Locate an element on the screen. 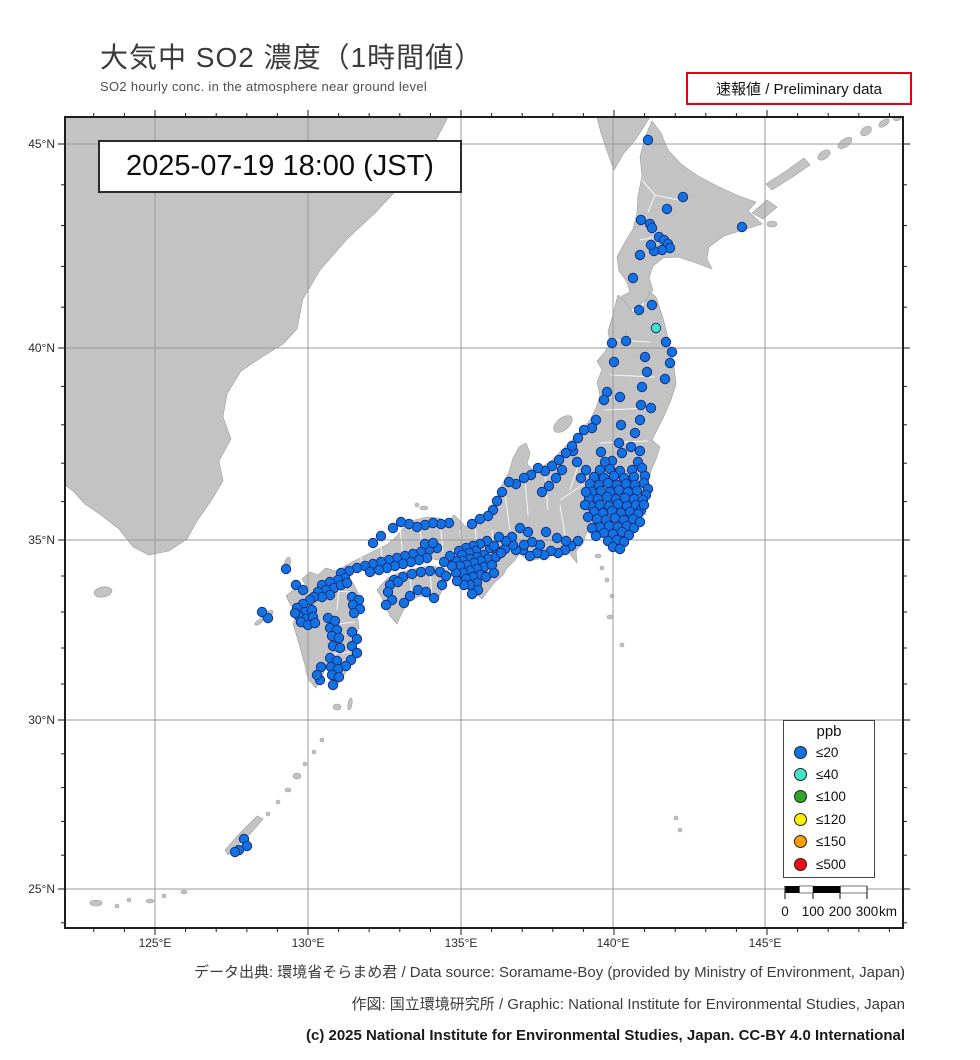 The height and width of the screenshot is (1060, 980). legend-item-label: ≤100 is located at coordinates (831, 797).